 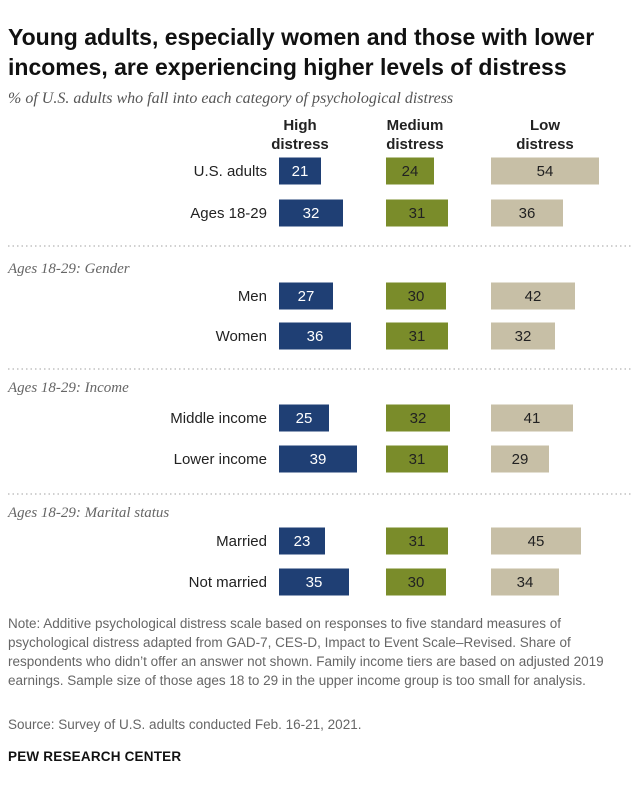 I want to click on bar-value-label: 45, so click(x=536, y=541).